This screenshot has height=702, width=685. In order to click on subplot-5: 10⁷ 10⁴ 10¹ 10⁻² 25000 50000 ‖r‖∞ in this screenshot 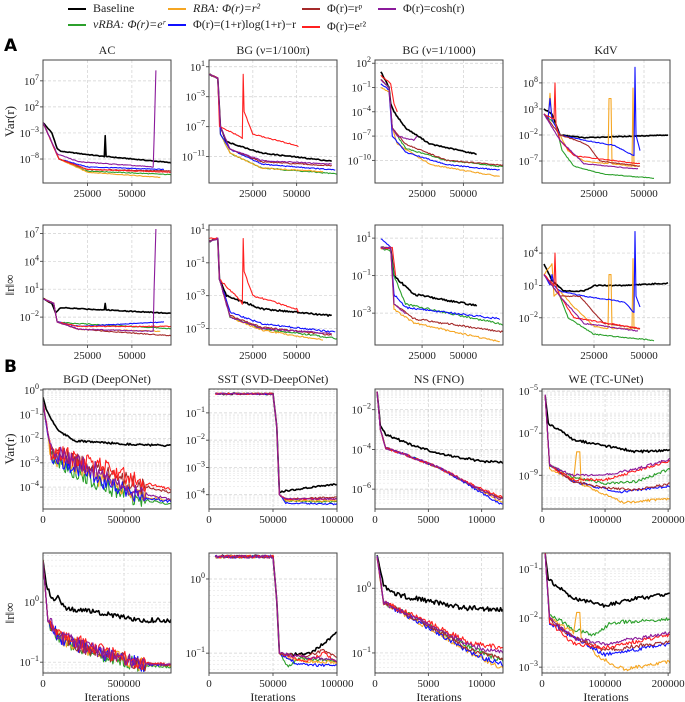, I will do `click(87, 293)`.